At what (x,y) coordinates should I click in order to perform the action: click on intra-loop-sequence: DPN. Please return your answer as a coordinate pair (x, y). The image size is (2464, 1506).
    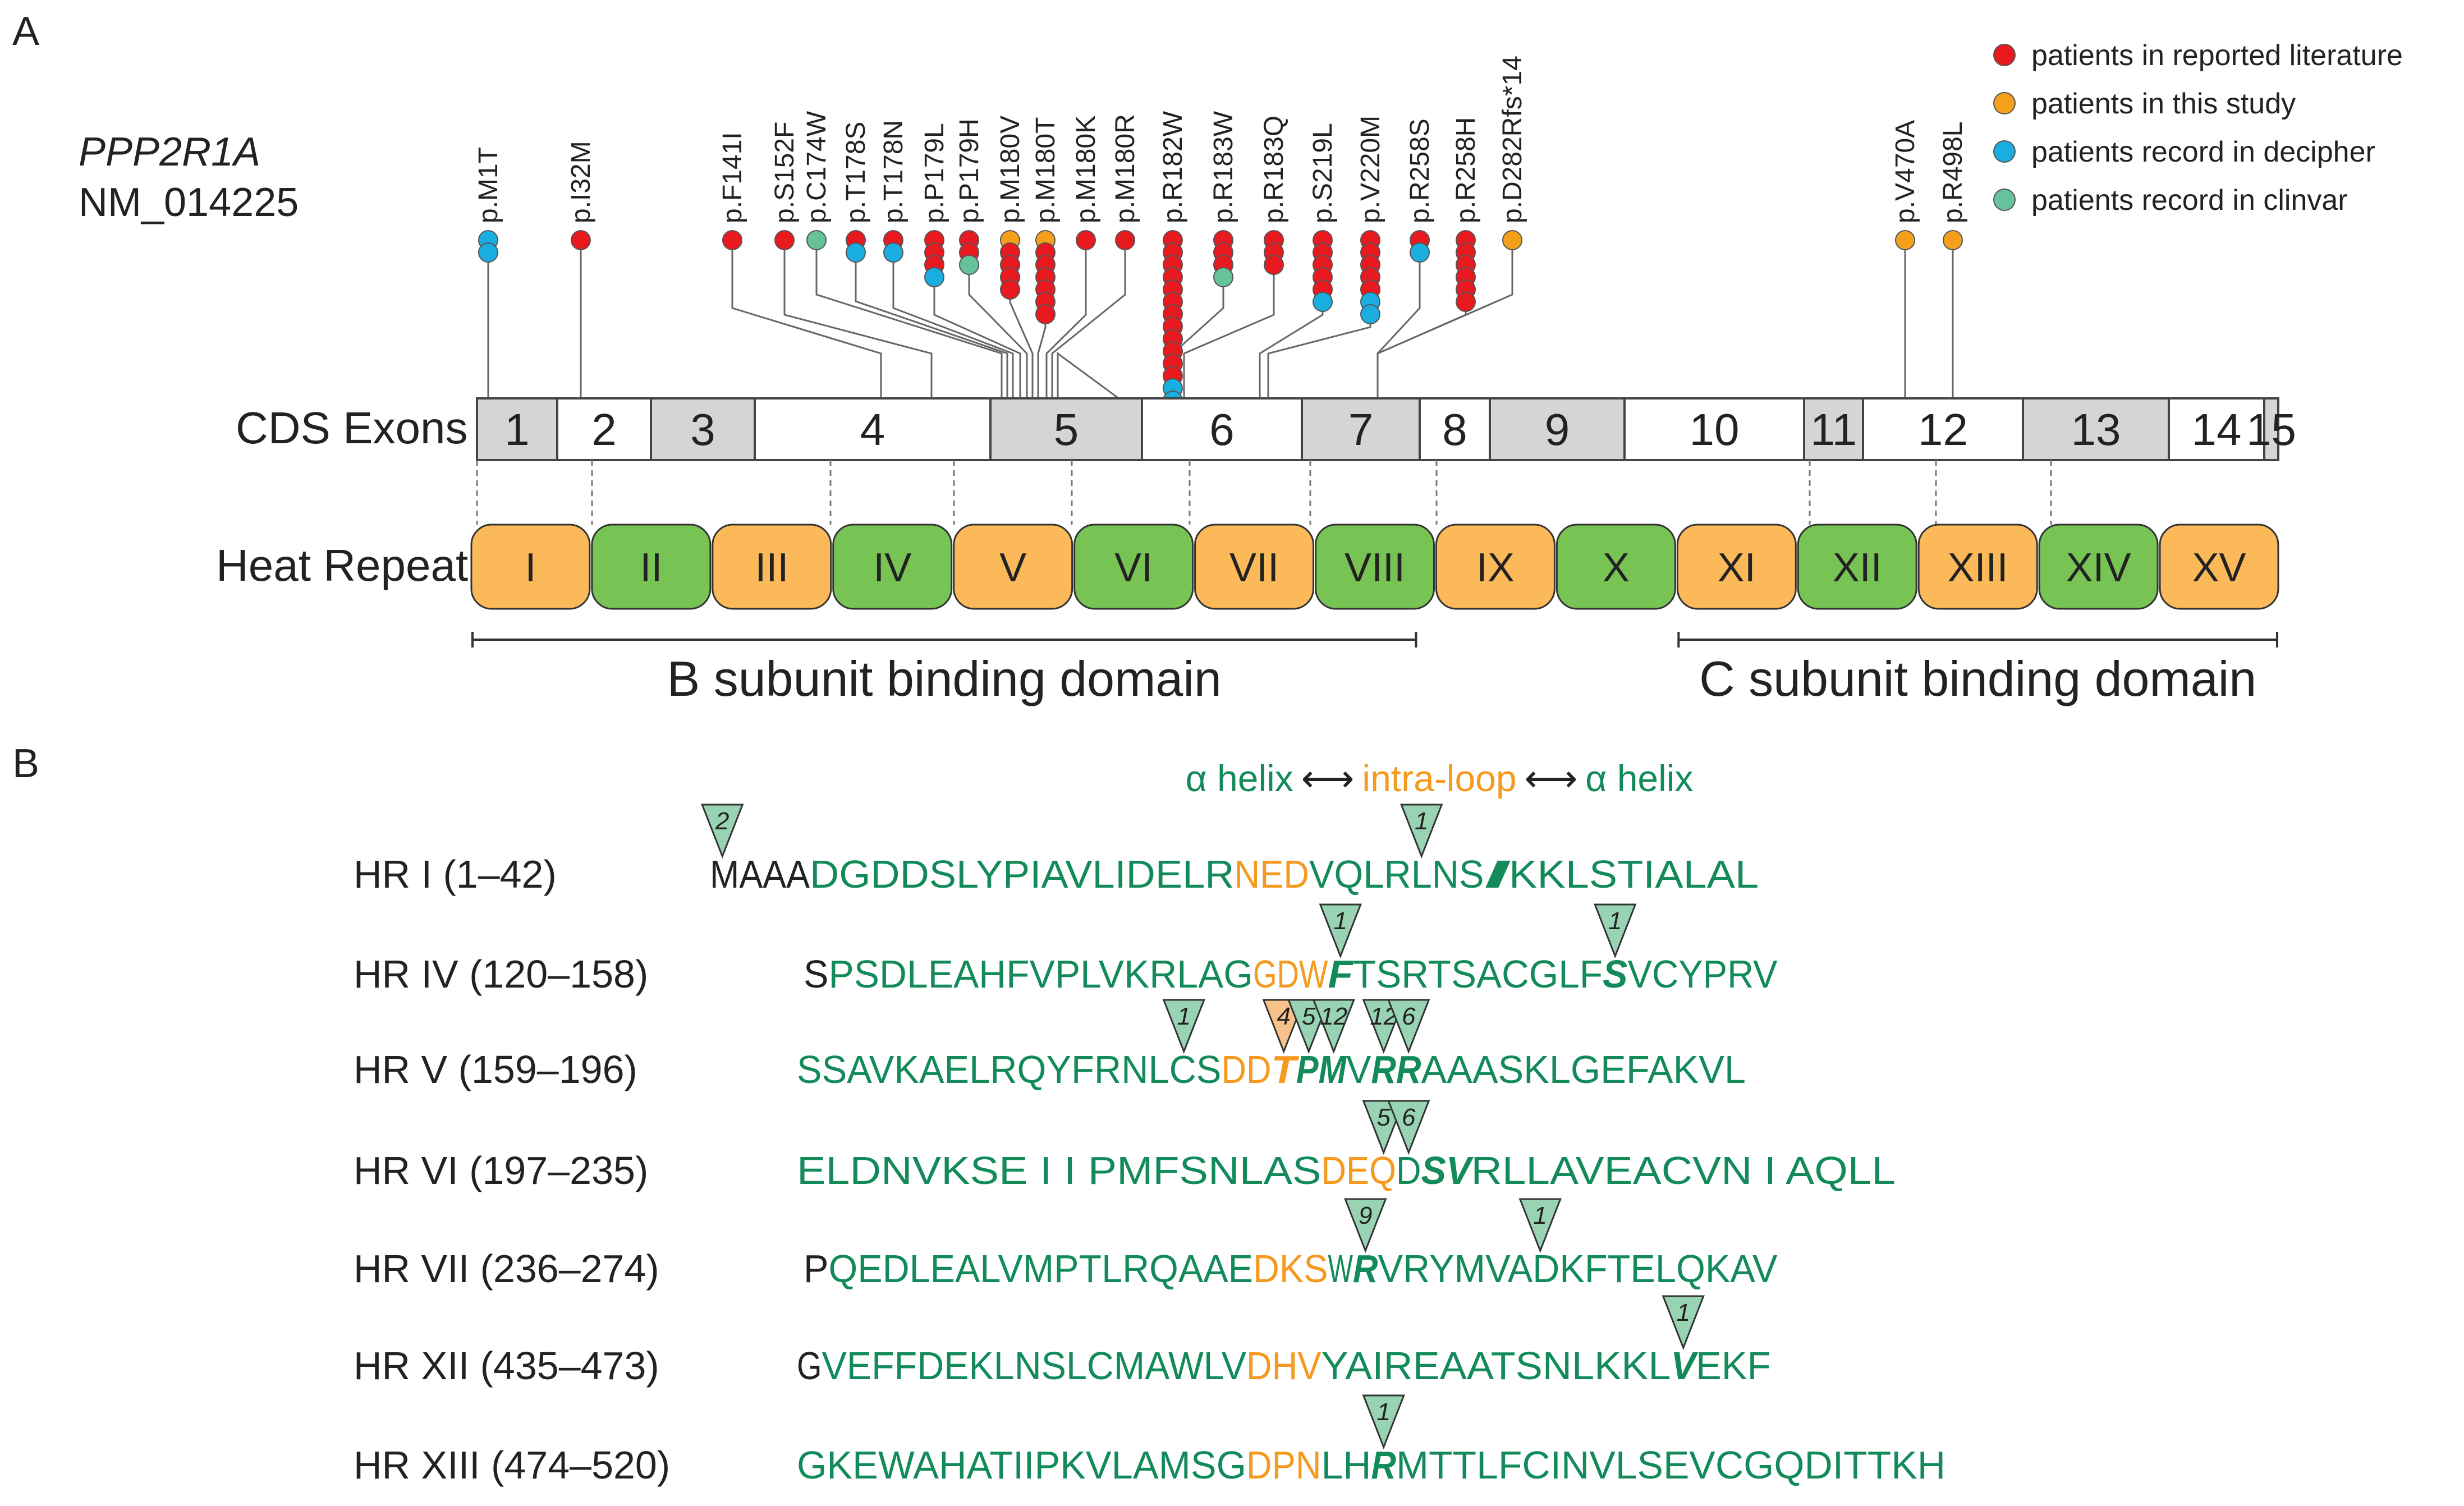
    Looking at the image, I should click on (1284, 1465).